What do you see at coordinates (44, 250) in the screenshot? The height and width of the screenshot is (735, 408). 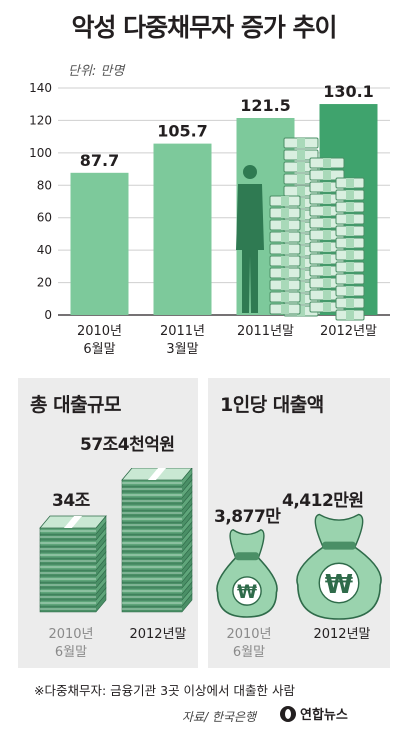 I see `y-tick-label: 40` at bounding box center [44, 250].